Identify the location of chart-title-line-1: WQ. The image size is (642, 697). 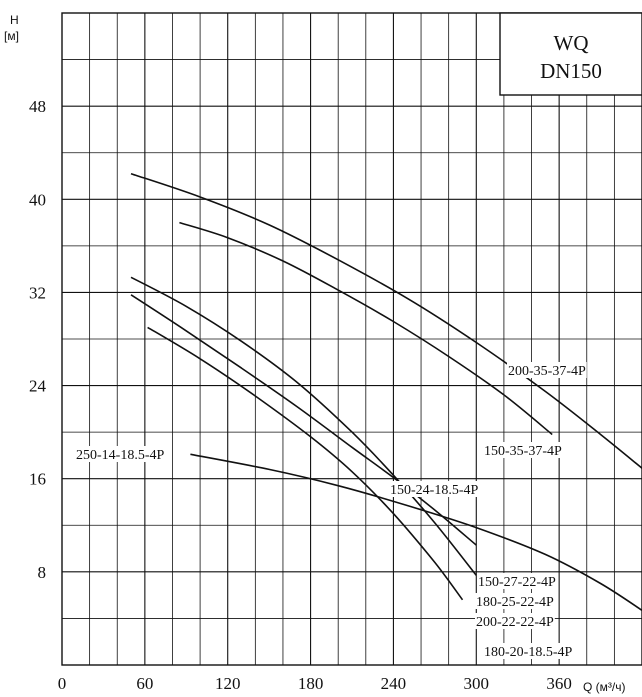
(571, 43).